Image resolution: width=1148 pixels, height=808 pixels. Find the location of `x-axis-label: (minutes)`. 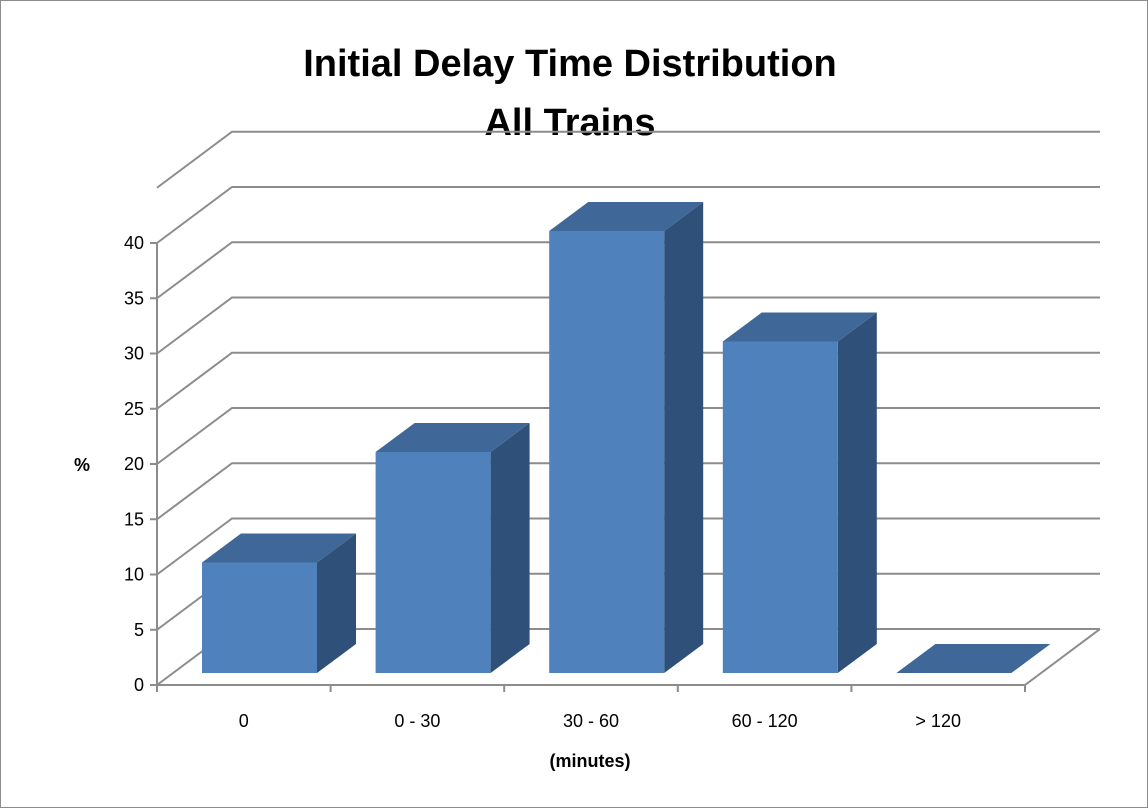

x-axis-label: (minutes) is located at coordinates (590, 761).